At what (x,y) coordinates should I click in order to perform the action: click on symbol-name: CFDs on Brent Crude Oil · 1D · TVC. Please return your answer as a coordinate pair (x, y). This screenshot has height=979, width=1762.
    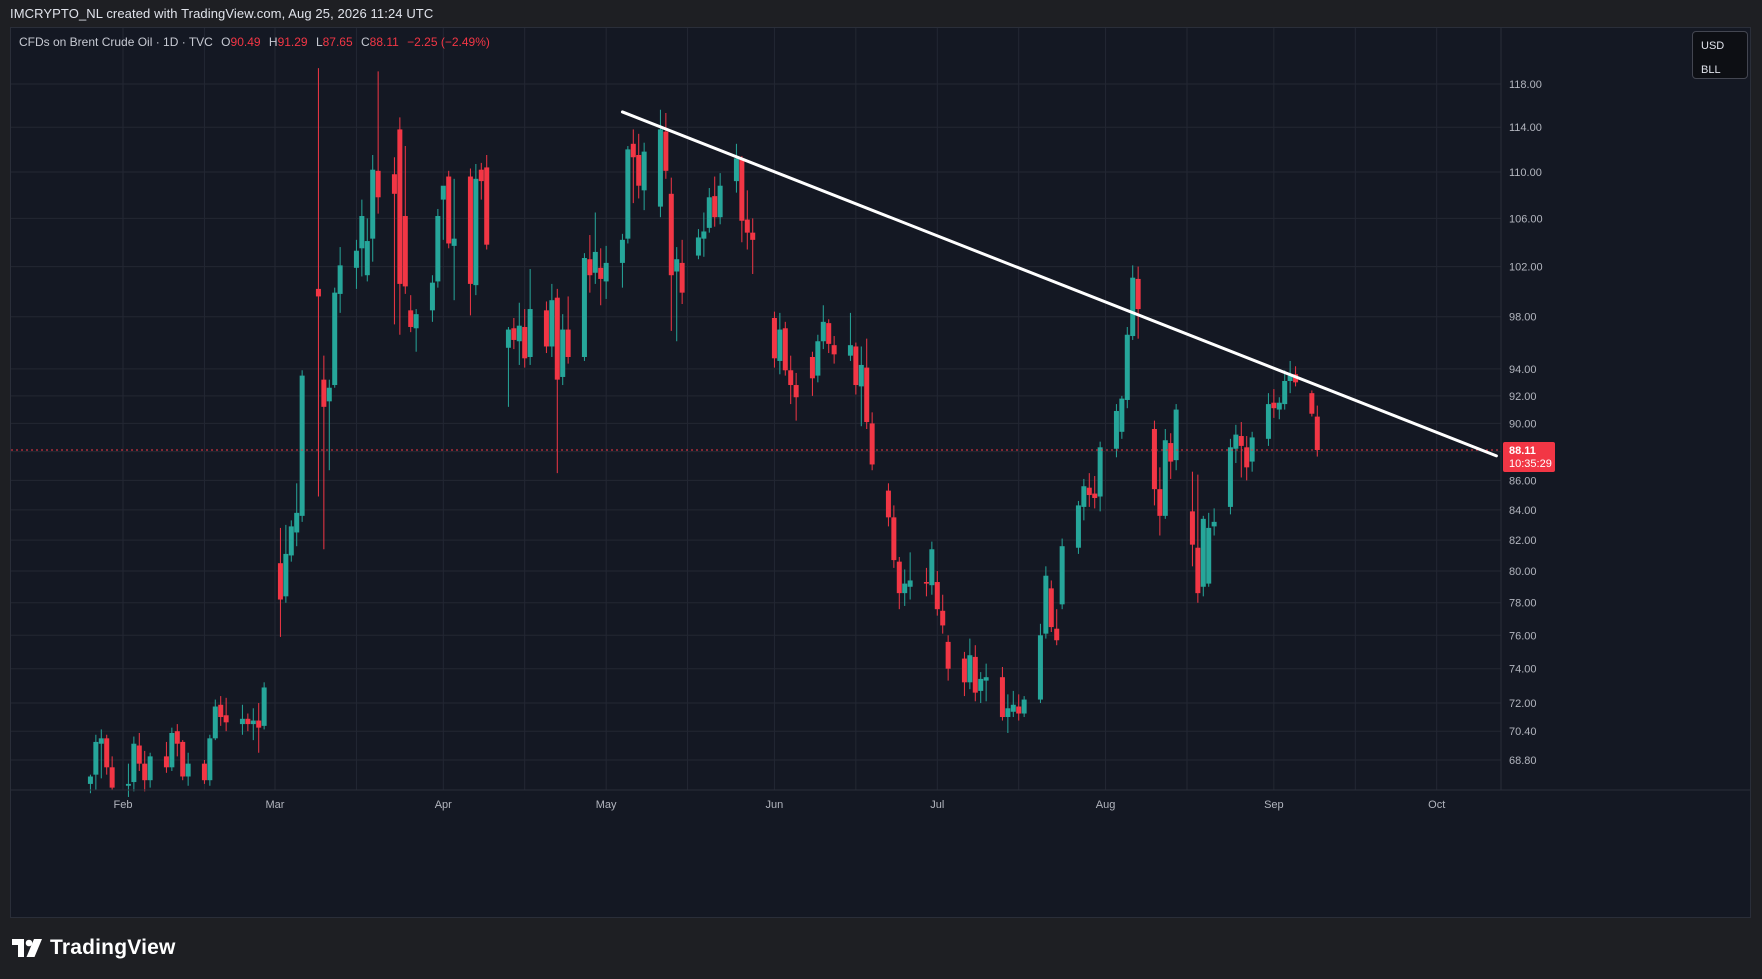
    Looking at the image, I should click on (116, 42).